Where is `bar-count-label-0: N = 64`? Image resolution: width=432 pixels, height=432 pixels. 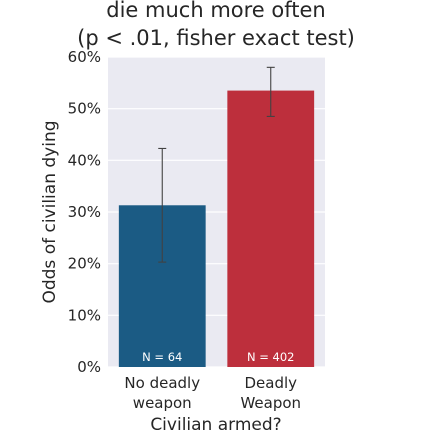
bar-count-label-0: N = 64 is located at coordinates (162, 357).